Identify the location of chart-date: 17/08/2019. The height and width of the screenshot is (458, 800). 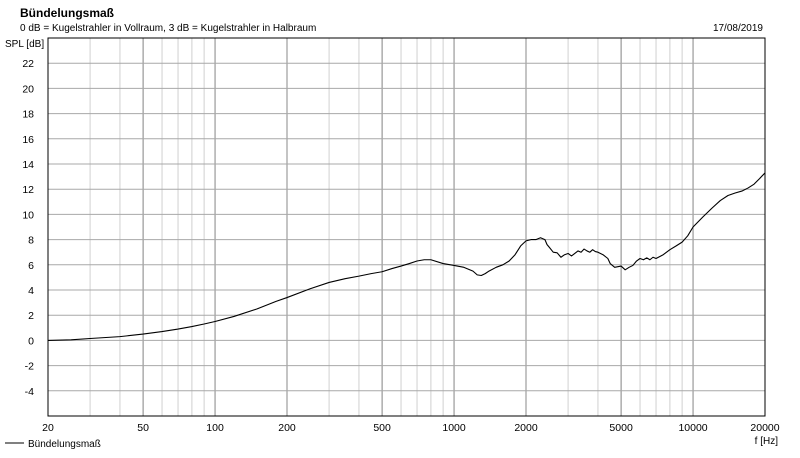
(738, 28).